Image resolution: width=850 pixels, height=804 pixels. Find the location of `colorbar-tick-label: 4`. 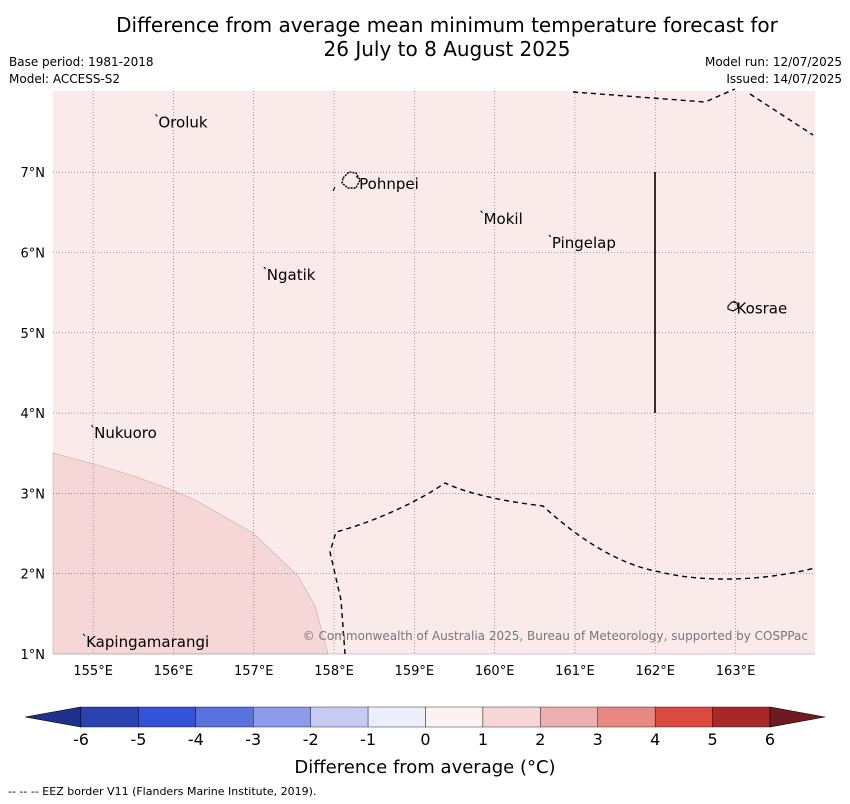

colorbar-tick-label: 4 is located at coordinates (655, 739).